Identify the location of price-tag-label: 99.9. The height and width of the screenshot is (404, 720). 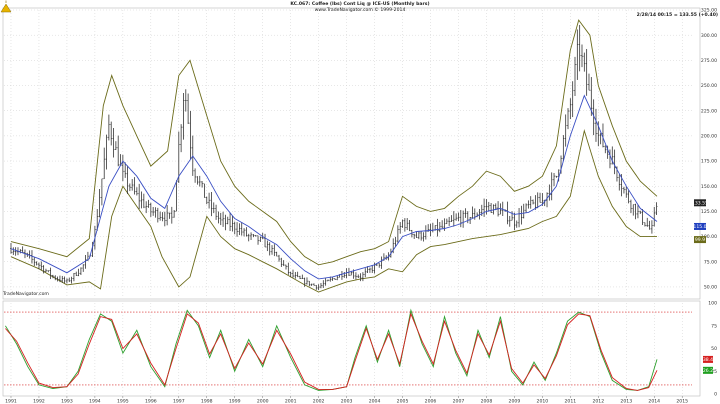
(700, 240).